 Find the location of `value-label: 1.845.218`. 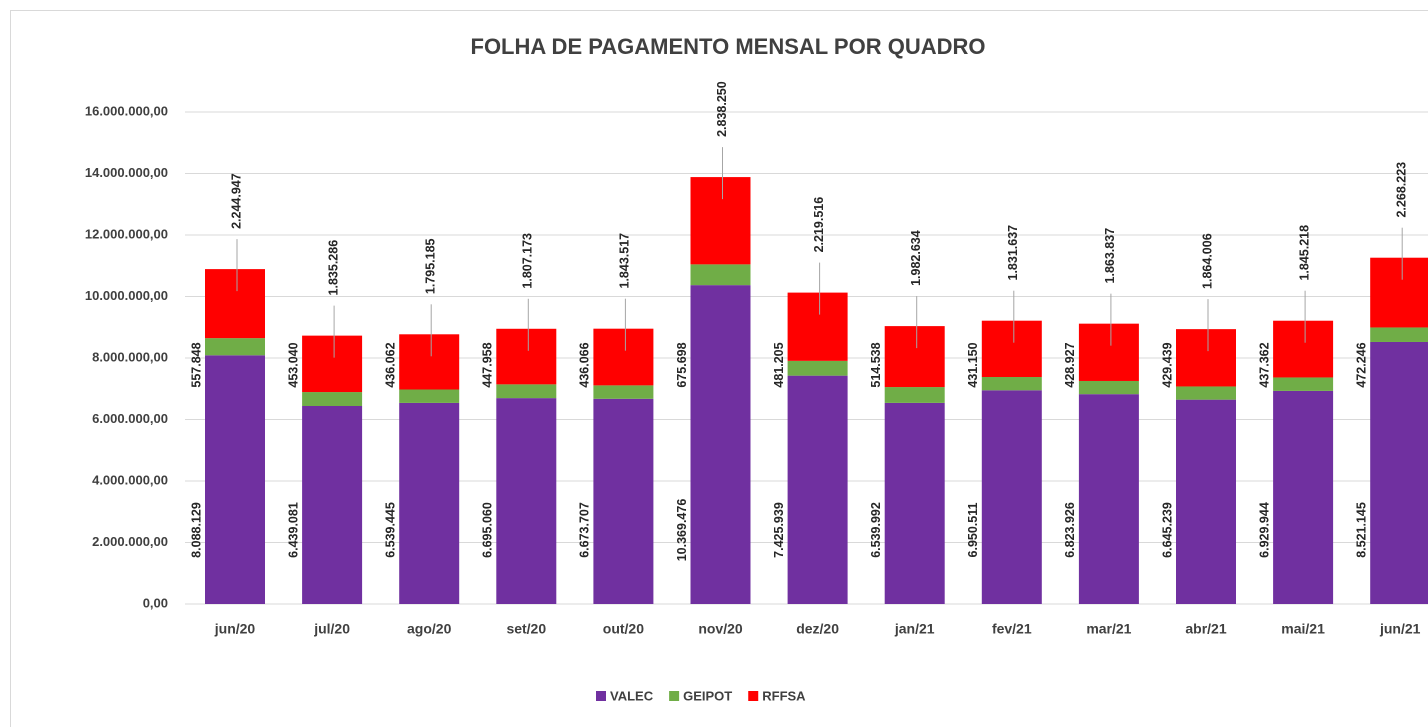

value-label: 1.845.218 is located at coordinates (1304, 253).